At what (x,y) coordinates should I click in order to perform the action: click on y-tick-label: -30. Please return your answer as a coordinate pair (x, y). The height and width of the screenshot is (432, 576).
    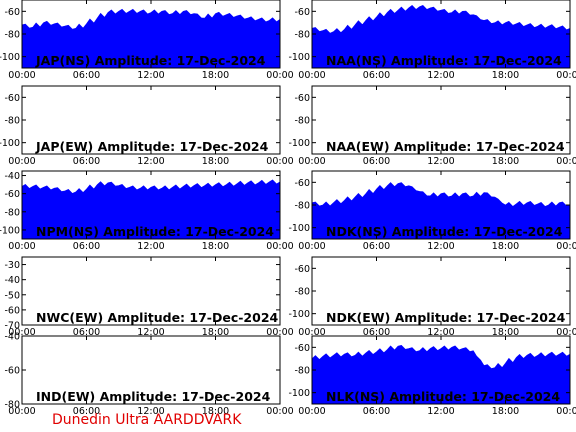
    Looking at the image, I should click on (12, 265).